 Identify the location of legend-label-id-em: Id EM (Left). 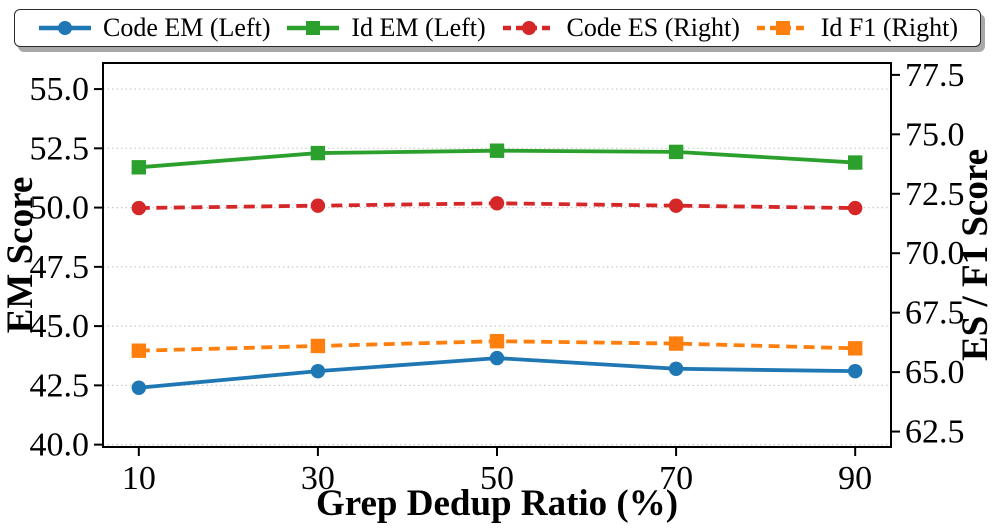
(418, 27).